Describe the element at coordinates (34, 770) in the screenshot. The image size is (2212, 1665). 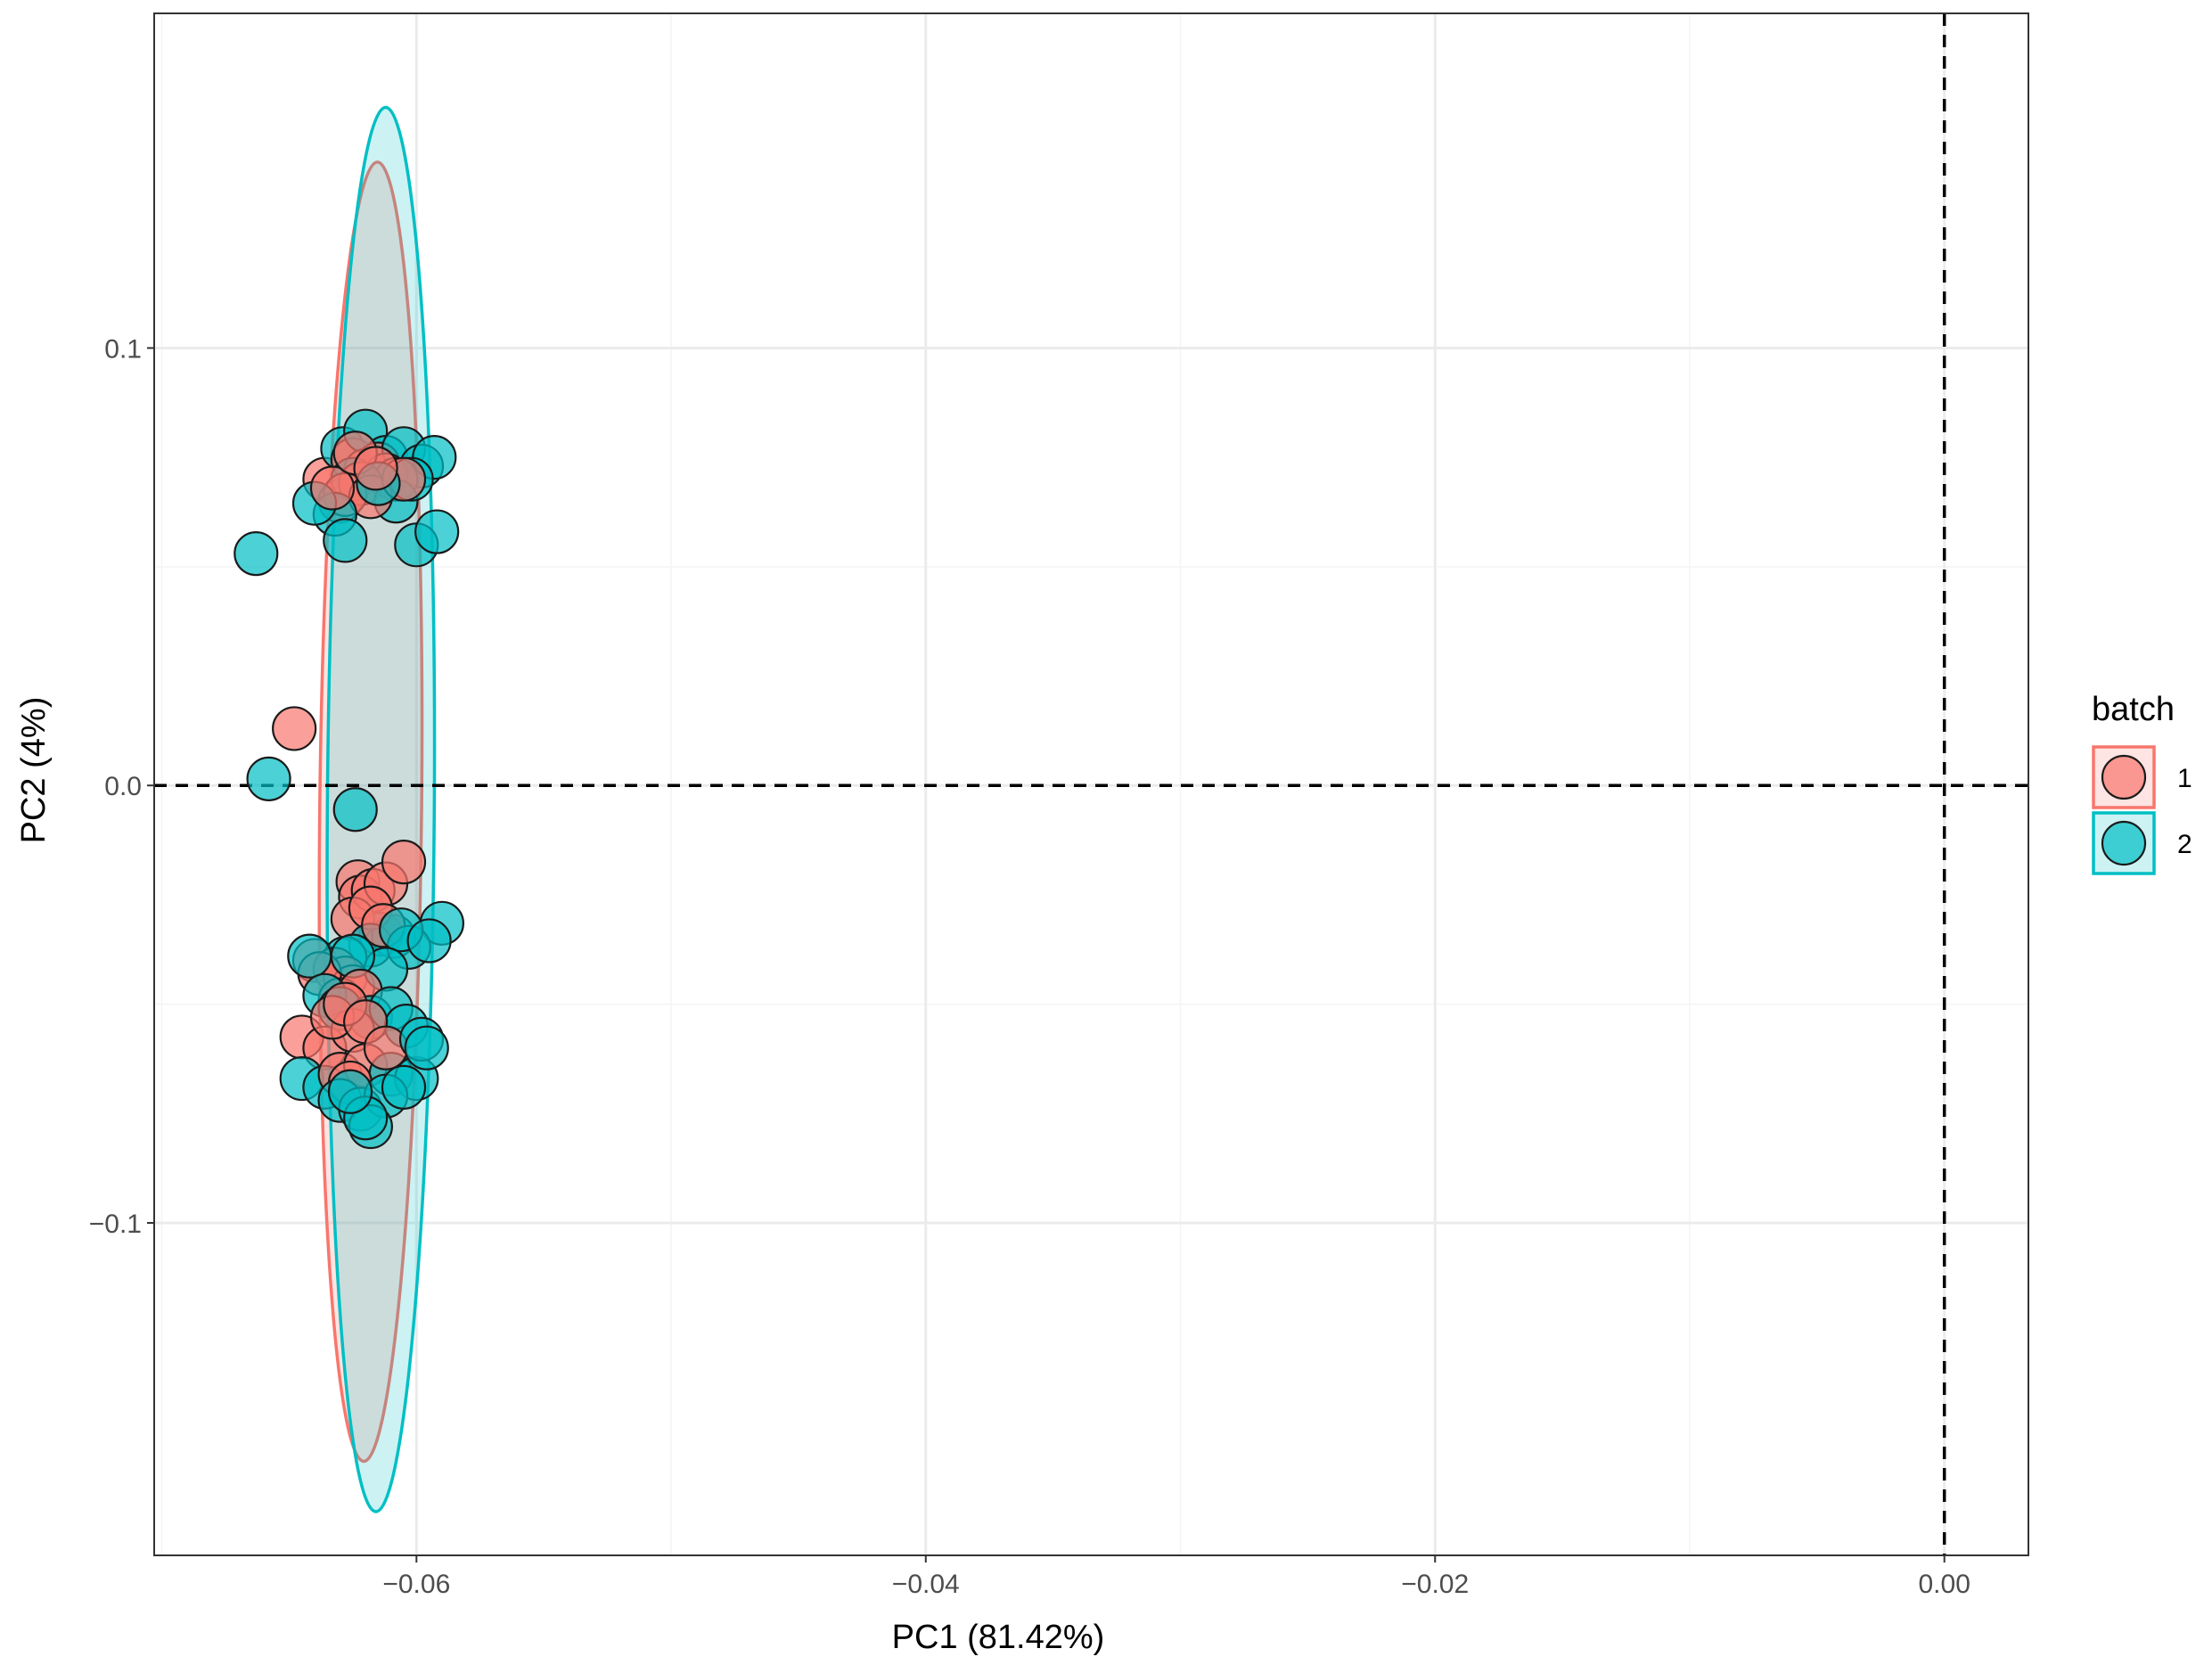
I see `y-axis-title: PC2 (4%)` at that location.